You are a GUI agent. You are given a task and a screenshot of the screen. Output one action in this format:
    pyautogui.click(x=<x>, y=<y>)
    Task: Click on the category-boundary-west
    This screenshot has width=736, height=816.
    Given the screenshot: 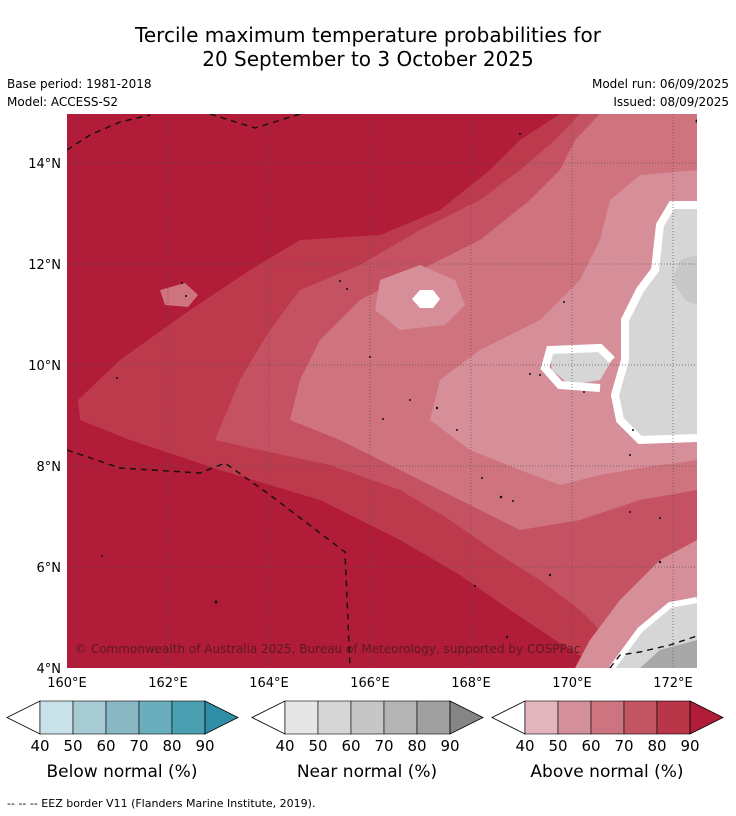 What is the action you would take?
    pyautogui.click(x=577, y=367)
    